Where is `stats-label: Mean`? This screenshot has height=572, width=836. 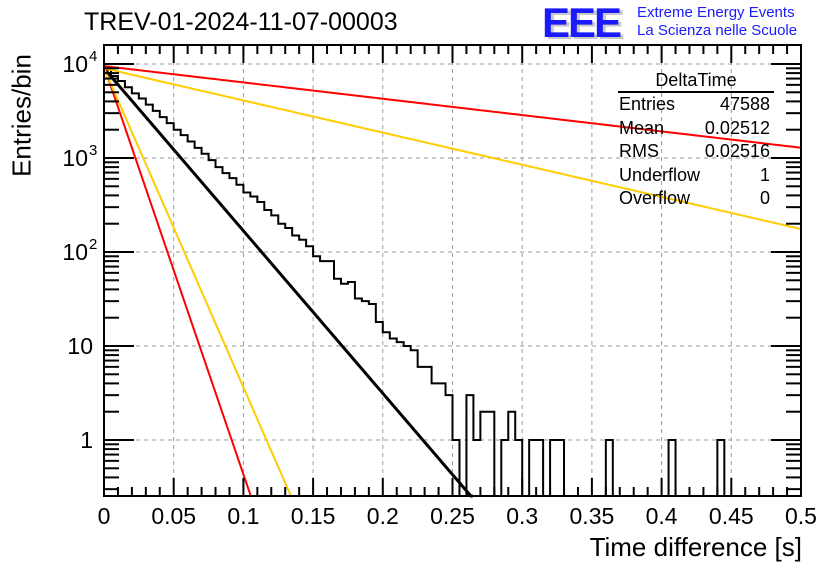 stats-label: Mean is located at coordinates (642, 127).